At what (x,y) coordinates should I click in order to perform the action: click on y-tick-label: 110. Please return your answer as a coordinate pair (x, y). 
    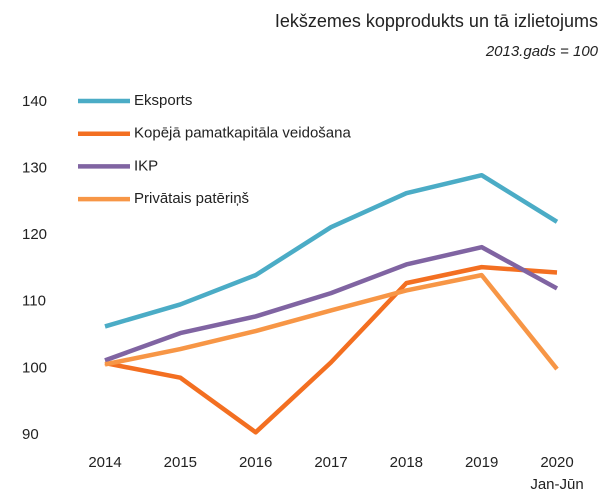
    Looking at the image, I should click on (34, 301).